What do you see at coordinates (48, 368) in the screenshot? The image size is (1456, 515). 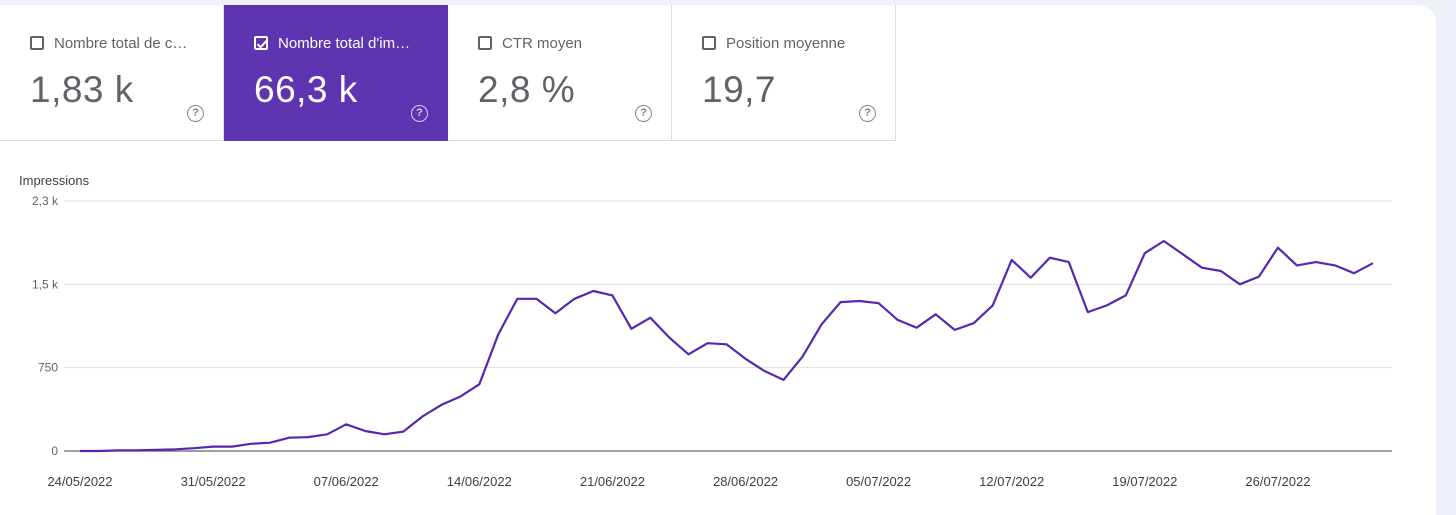 I see `y-tick-label: 750` at bounding box center [48, 368].